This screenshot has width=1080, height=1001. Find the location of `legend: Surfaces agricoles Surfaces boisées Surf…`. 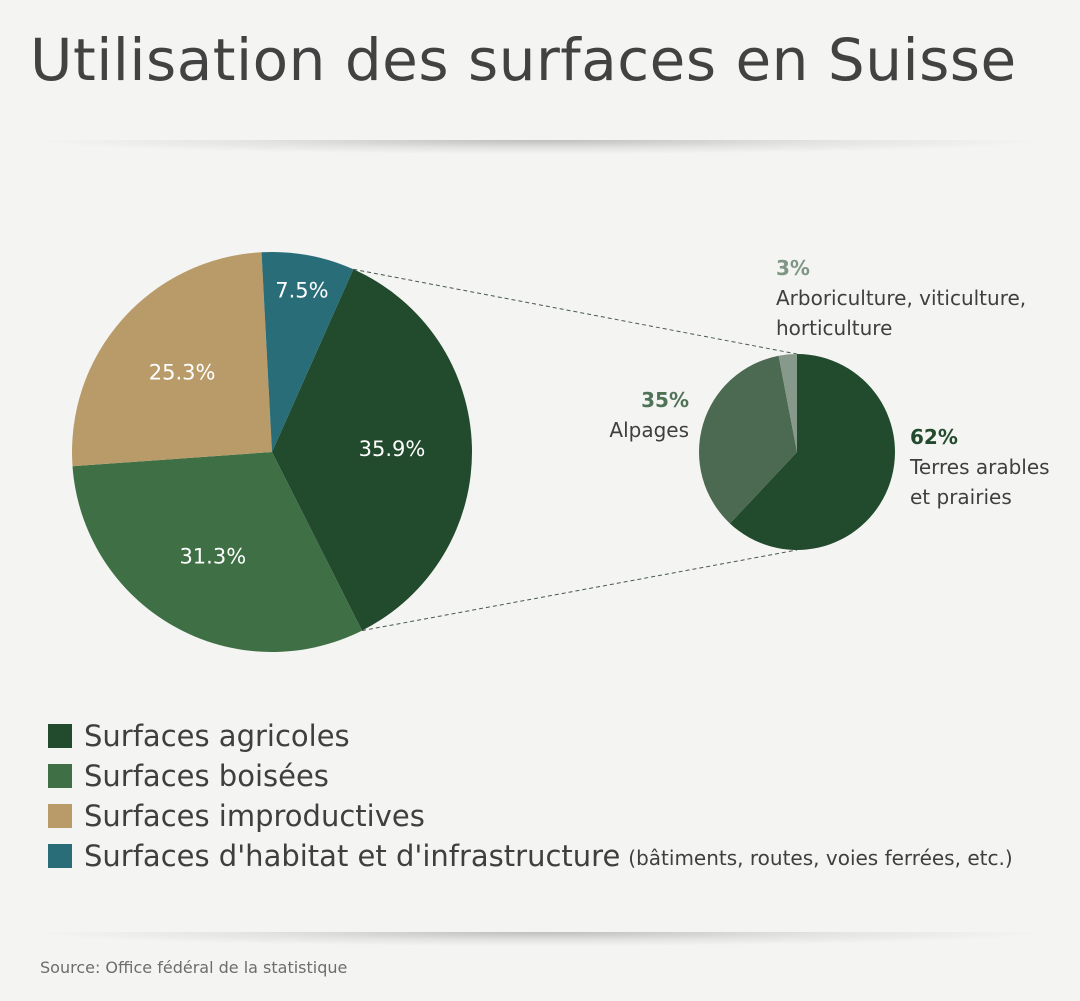

legend: Surfaces agricoles Surfaces boisées Surf… is located at coordinates (530, 796).